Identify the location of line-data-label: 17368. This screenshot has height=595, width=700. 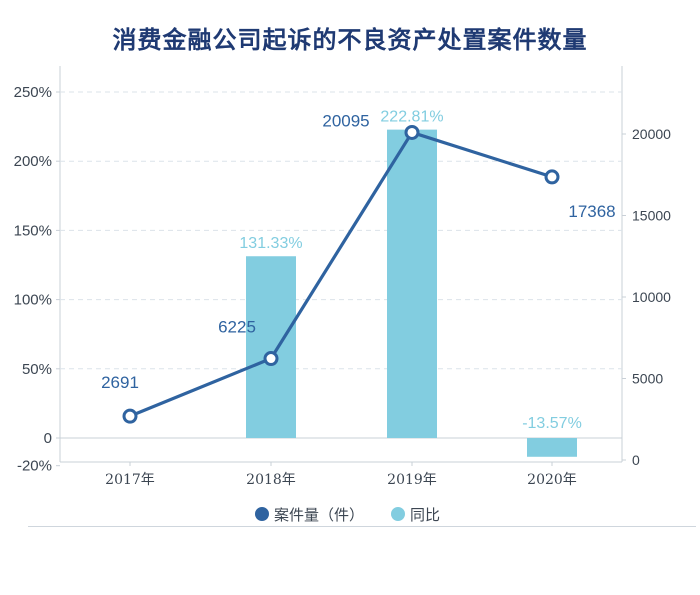
(591, 211).